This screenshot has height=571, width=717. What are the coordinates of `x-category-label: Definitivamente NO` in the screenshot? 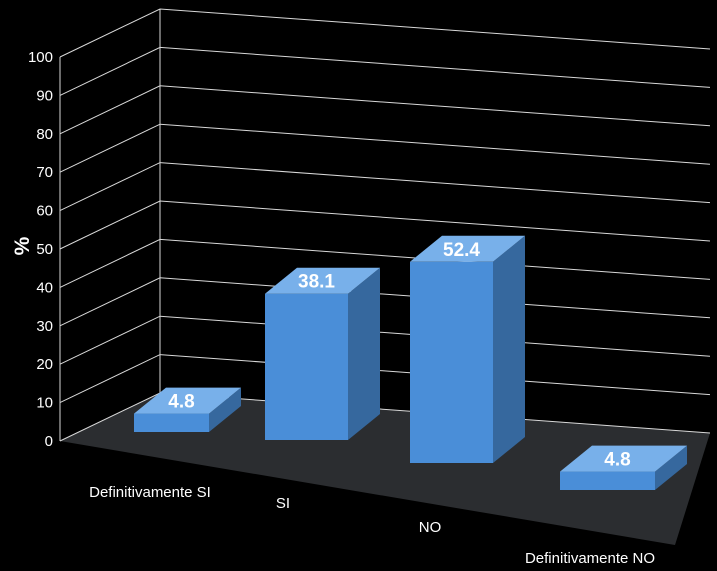 It's located at (590, 558).